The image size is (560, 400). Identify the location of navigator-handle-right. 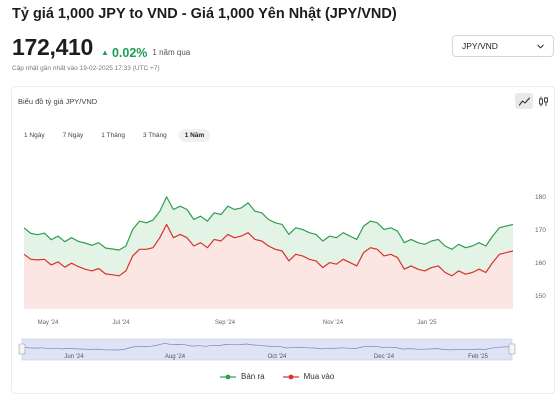
(512, 349).